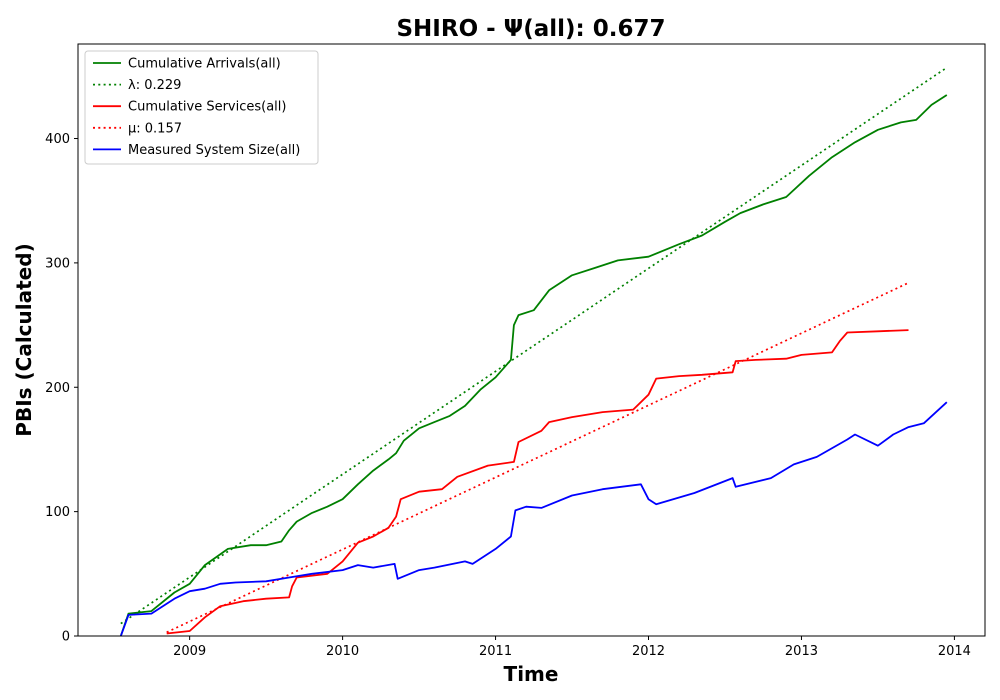 The height and width of the screenshot is (700, 1000). What do you see at coordinates (57, 139) in the screenshot?
I see `y-tick-label: 400` at bounding box center [57, 139].